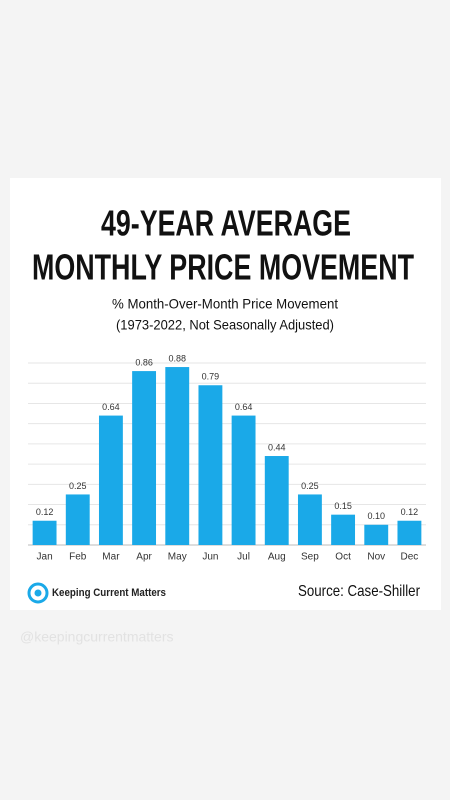 This screenshot has height=800, width=450. What do you see at coordinates (226, 223) in the screenshot?
I see `chart-title: 49-YEAR AVERAGE` at bounding box center [226, 223].